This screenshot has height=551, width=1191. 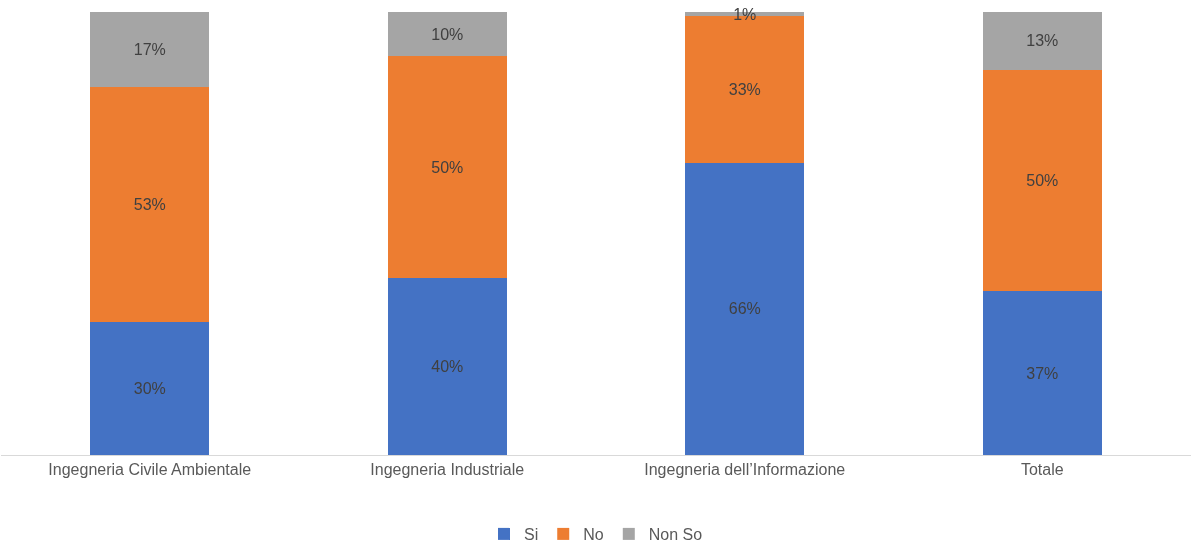 I want to click on data-label: 13%, so click(x=1042, y=41).